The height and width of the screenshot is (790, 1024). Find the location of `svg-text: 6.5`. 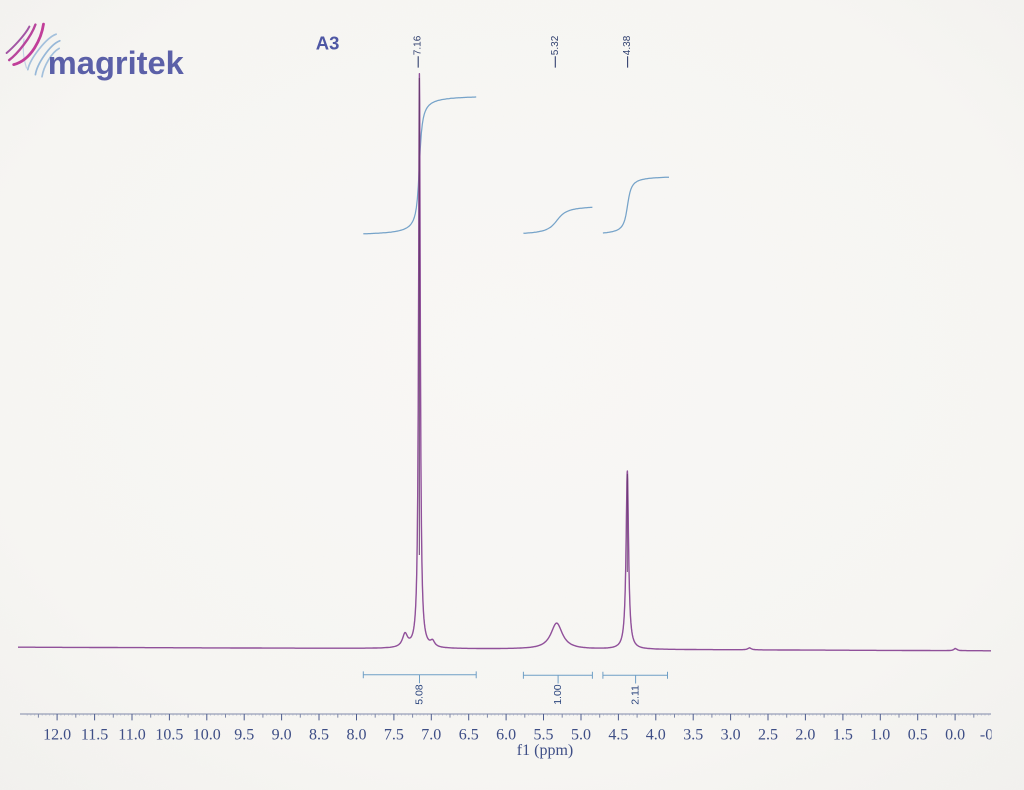

svg-text: 6.5 is located at coordinates (469, 734).